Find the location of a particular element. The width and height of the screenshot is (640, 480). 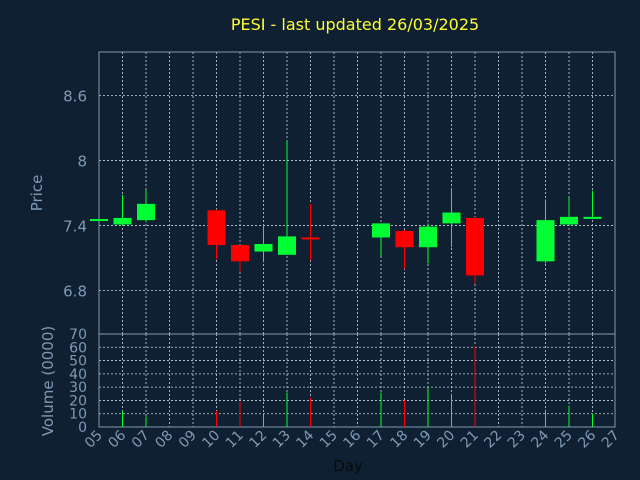

price-axis-label: Price is located at coordinates (37, 193).